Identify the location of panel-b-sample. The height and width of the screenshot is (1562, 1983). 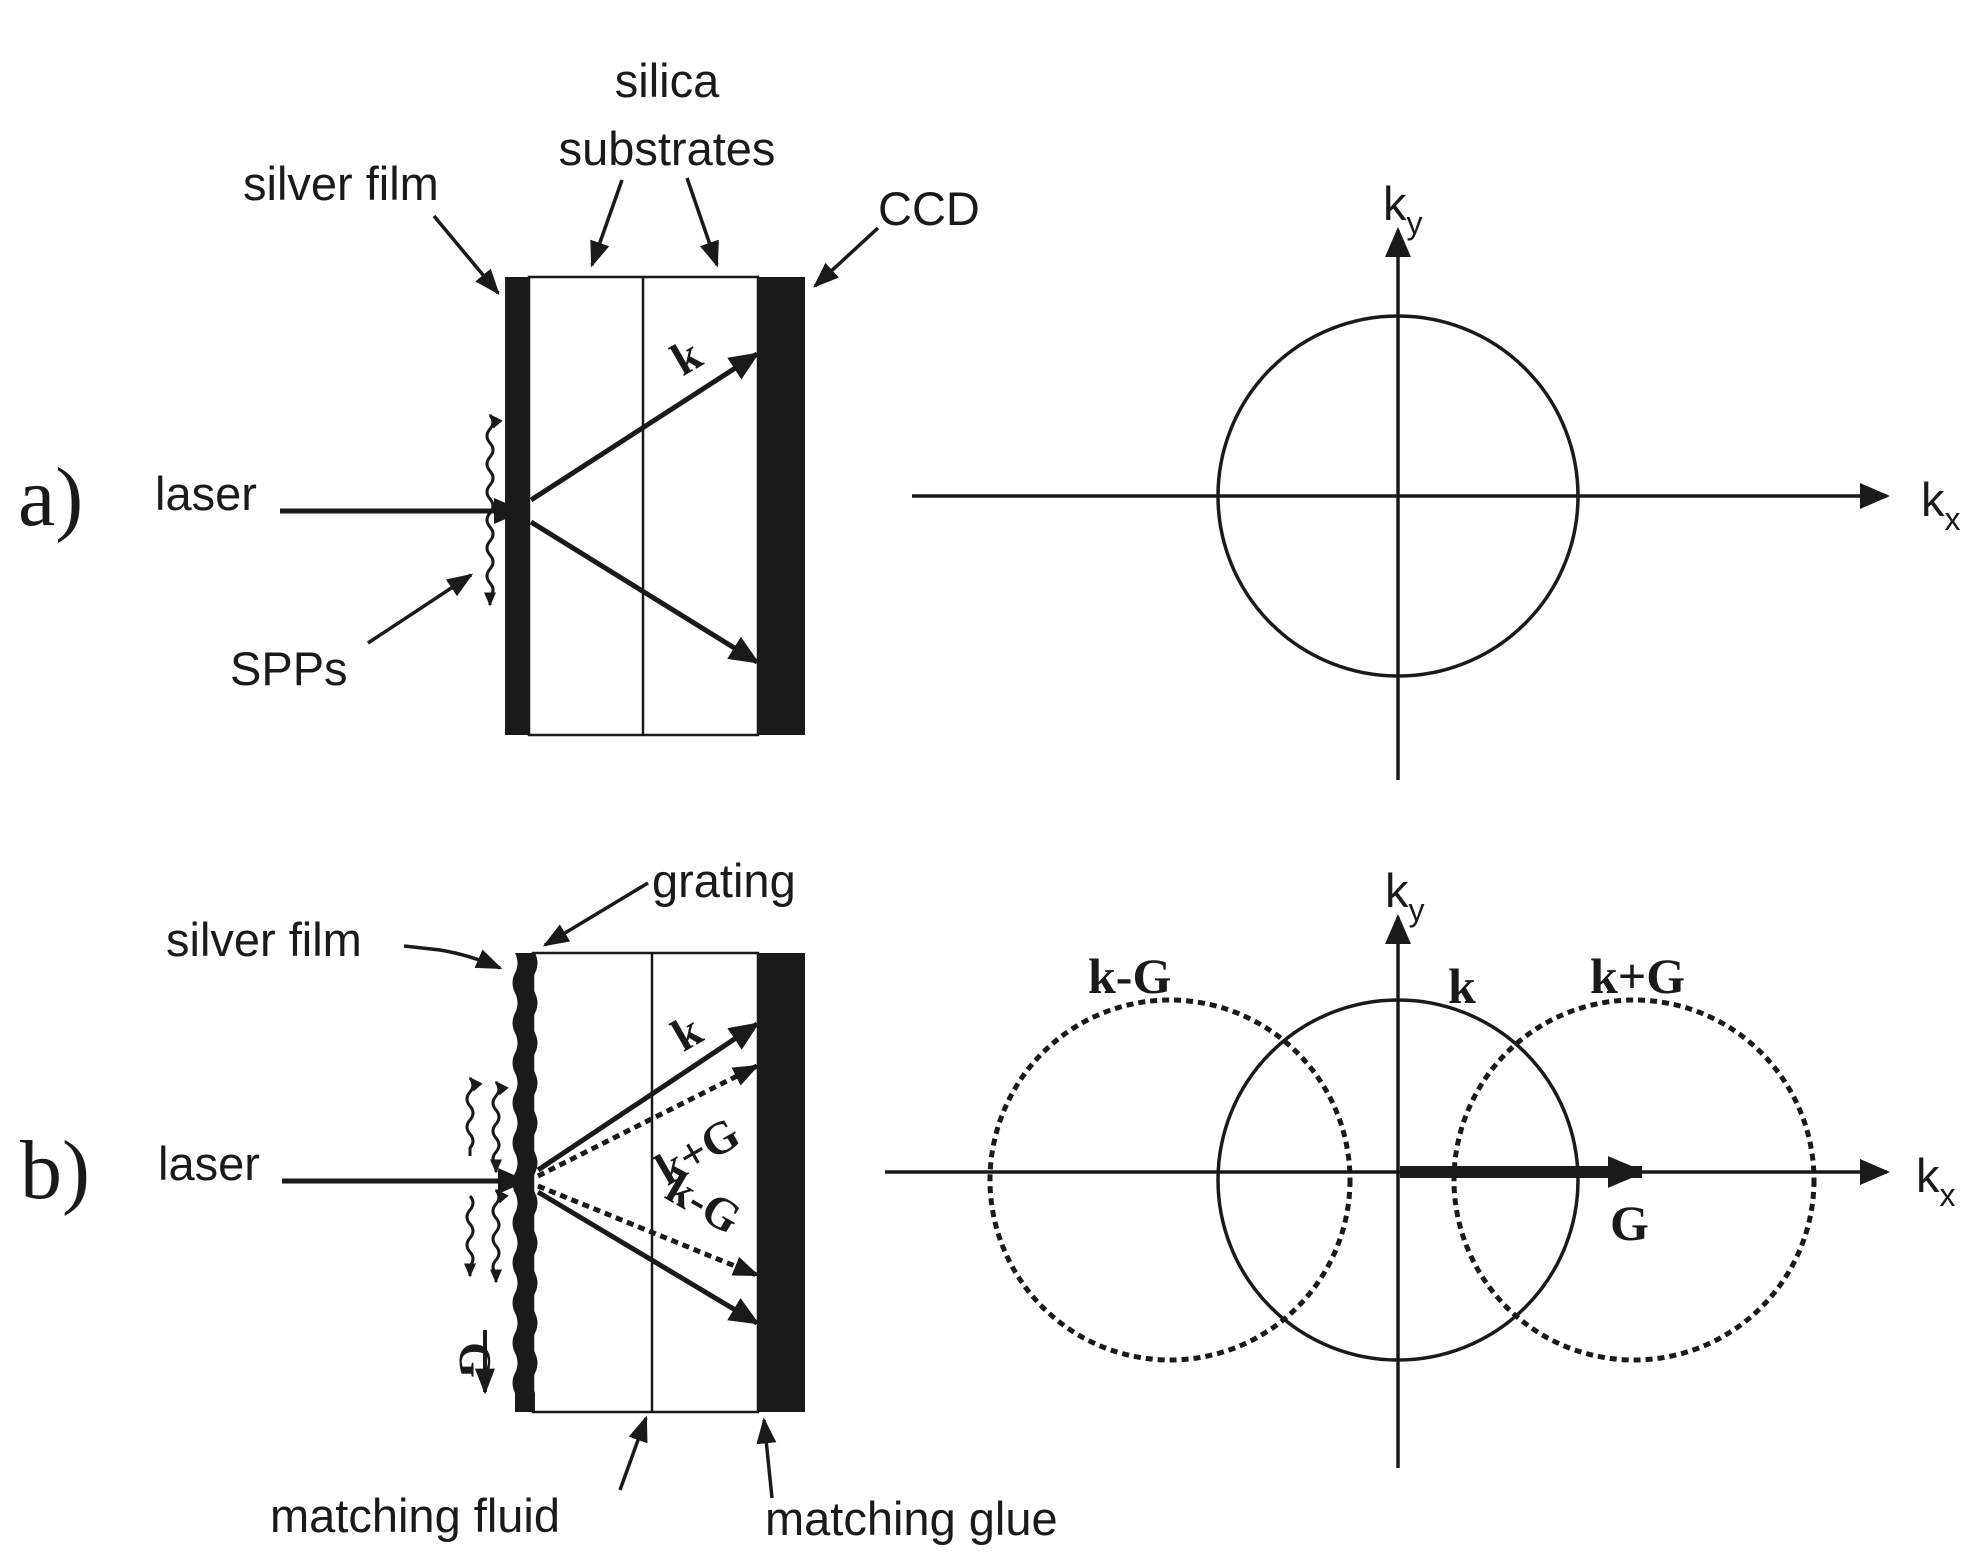
(658, 1182).